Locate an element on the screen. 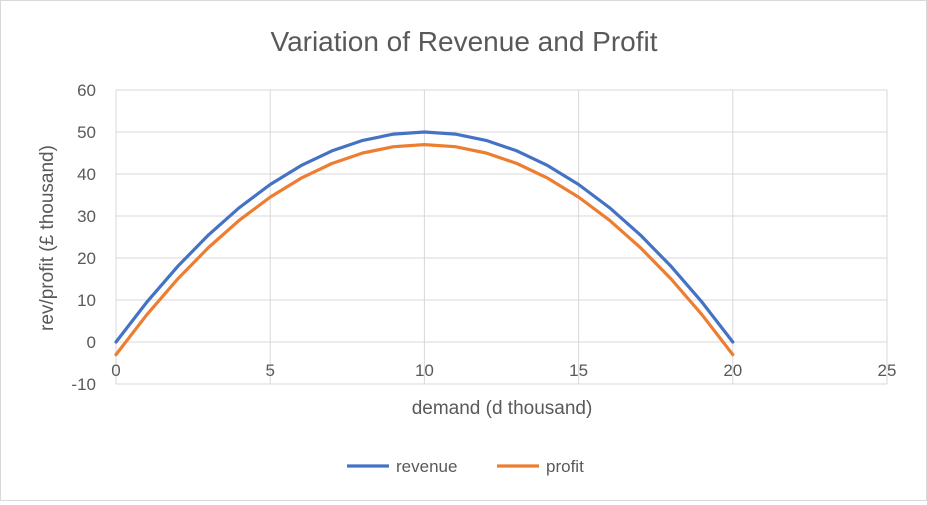 The height and width of the screenshot is (505, 927). y-tick-label: 50 is located at coordinates (86, 132).